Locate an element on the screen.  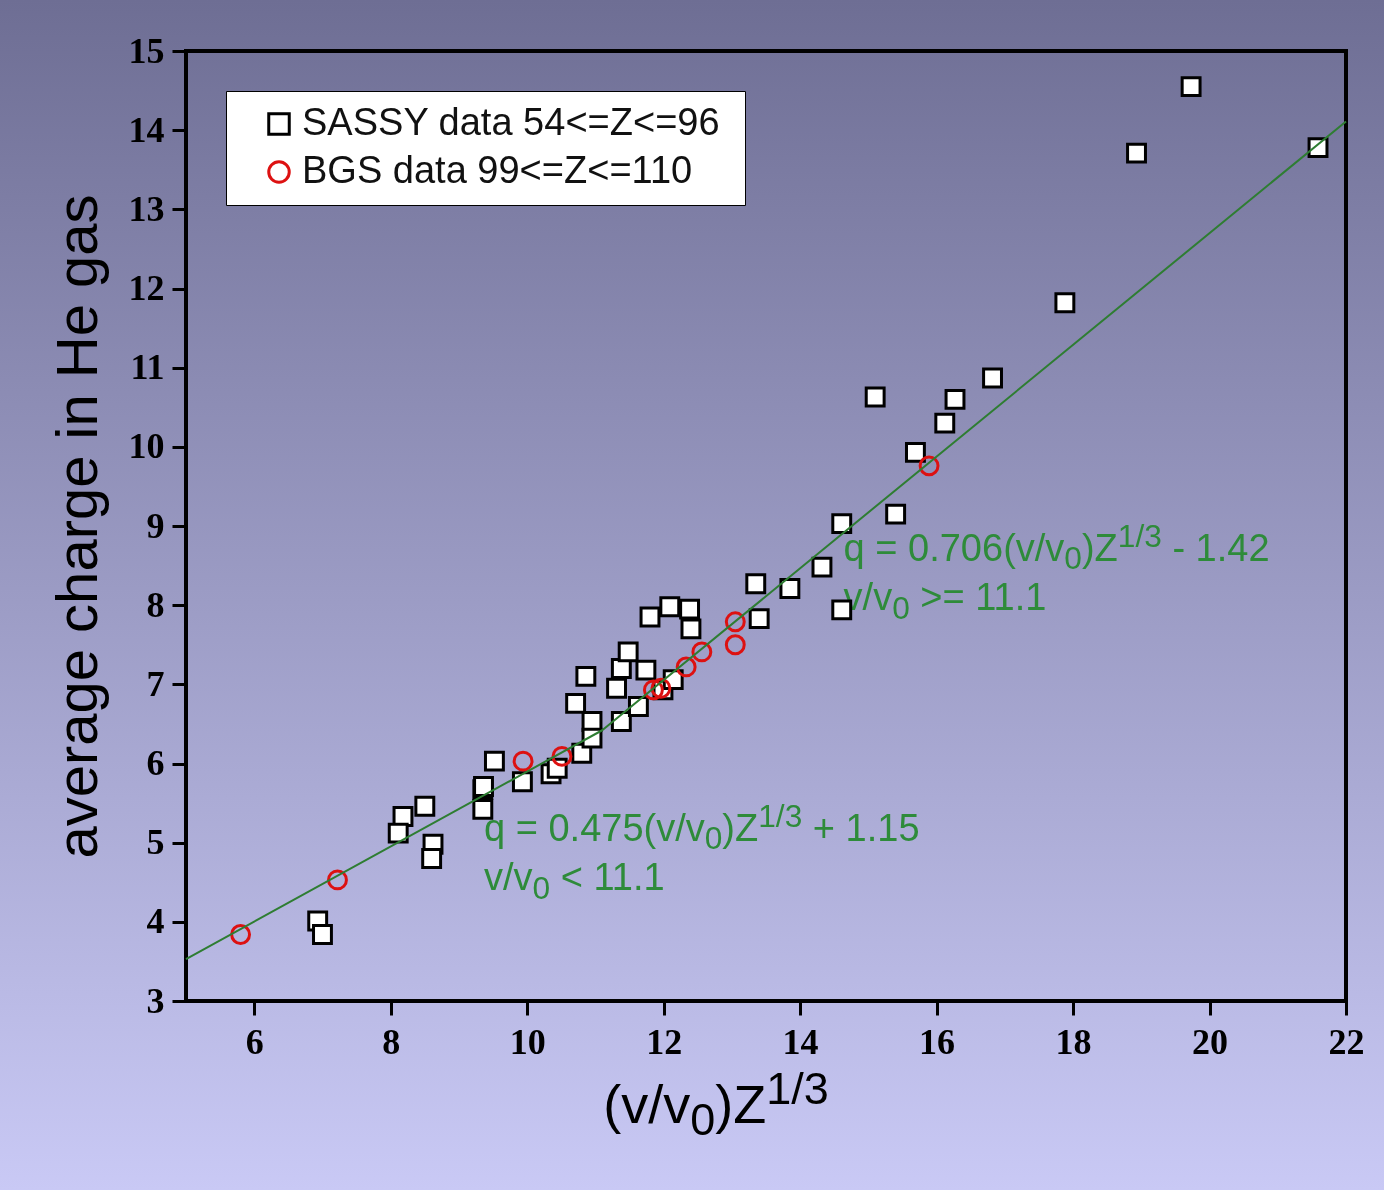
legend-label: BGS data 99<=Z<=110 is located at coordinates (497, 170).